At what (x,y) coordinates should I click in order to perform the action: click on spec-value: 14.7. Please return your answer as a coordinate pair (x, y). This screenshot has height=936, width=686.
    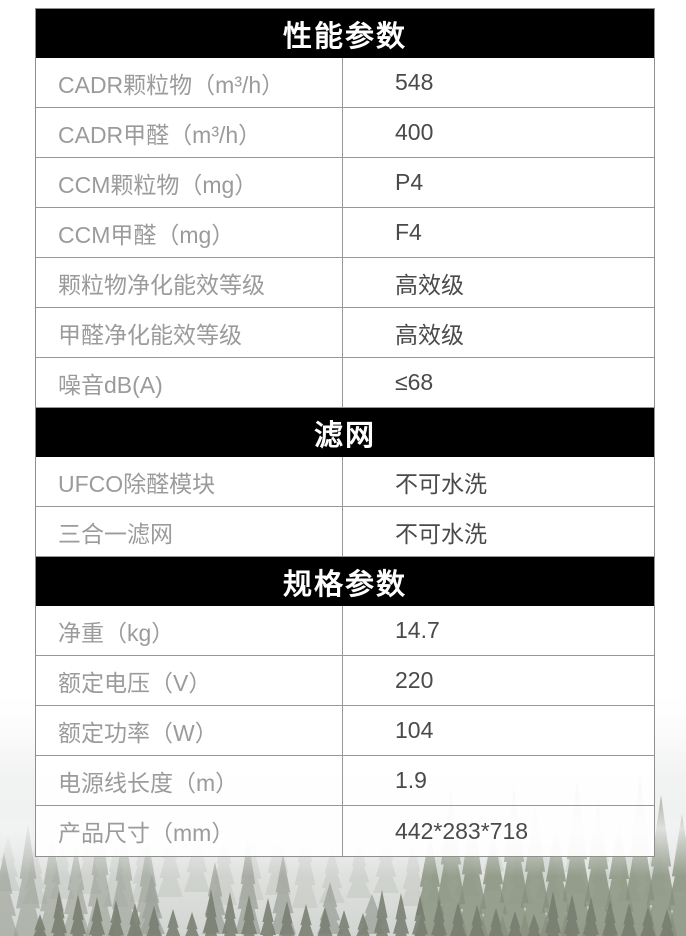
    Looking at the image, I should click on (417, 630).